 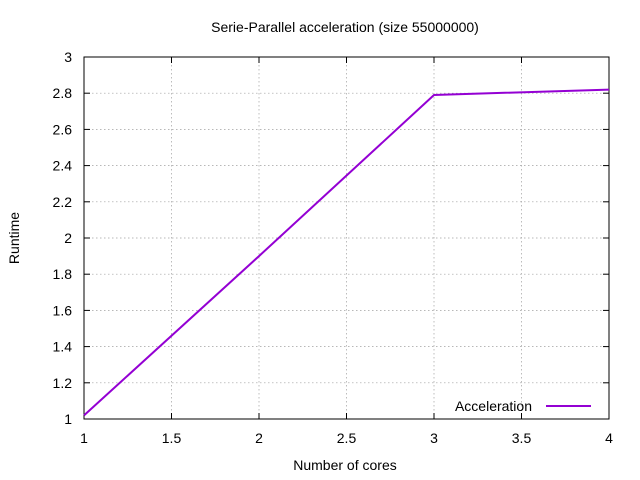 I want to click on x-tick-label: 3.5, so click(x=522, y=438).